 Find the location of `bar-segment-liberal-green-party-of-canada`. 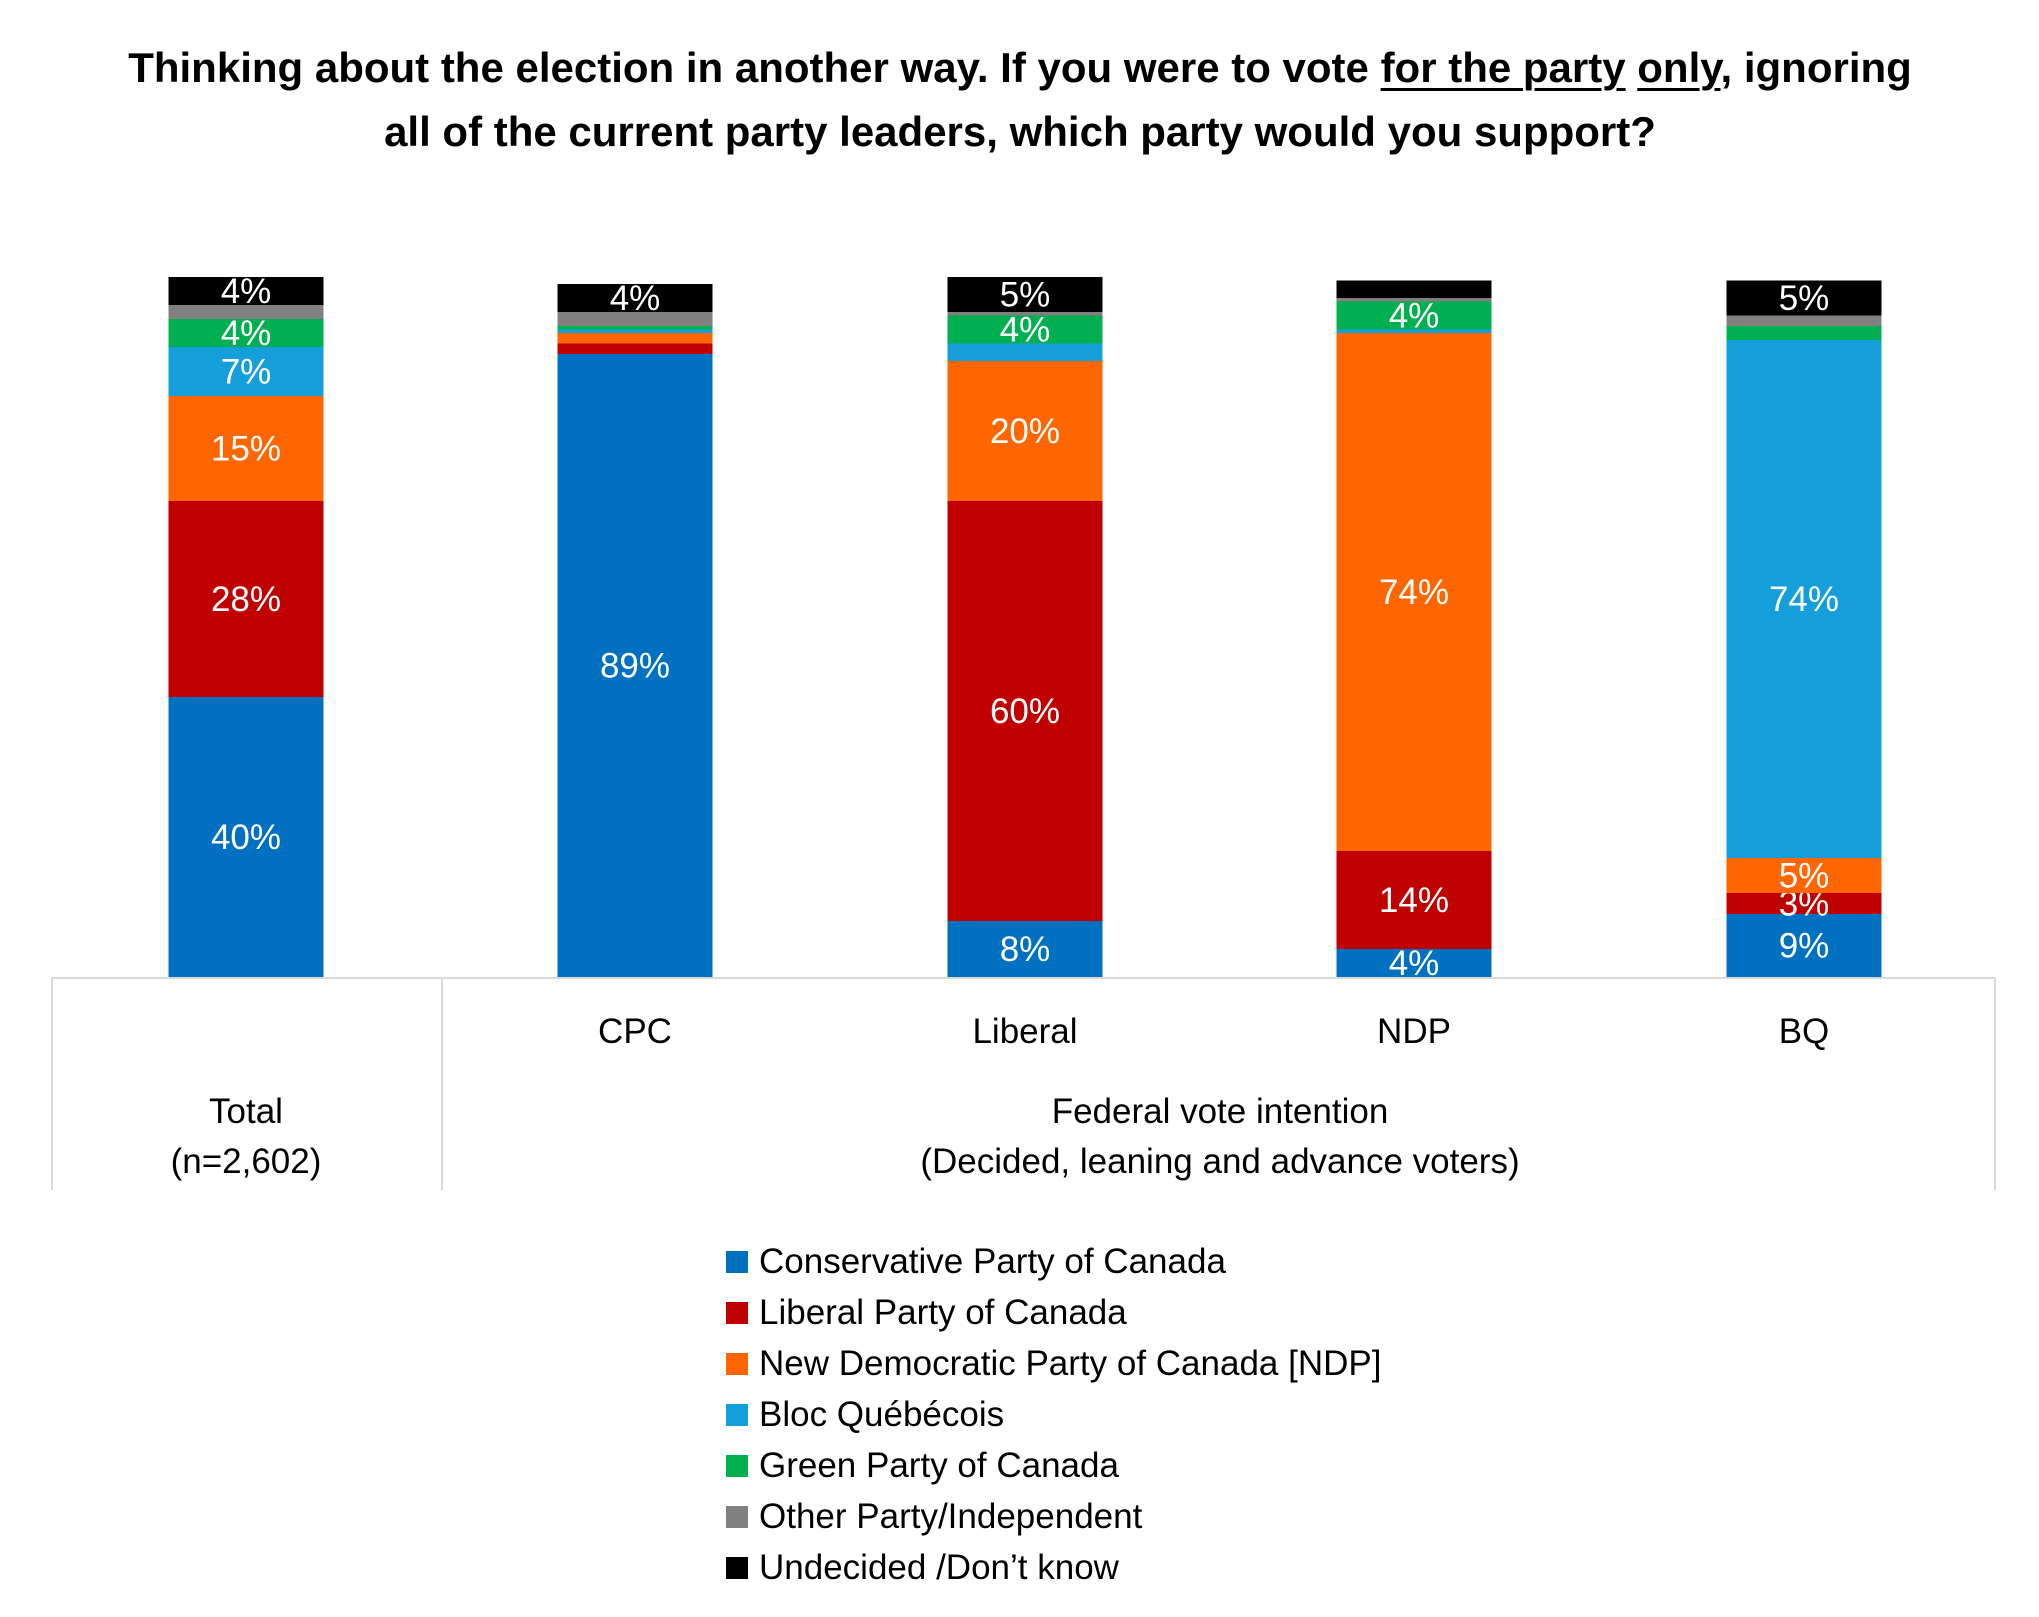

bar-segment-liberal-green-party-of-canada is located at coordinates (1025, 329).